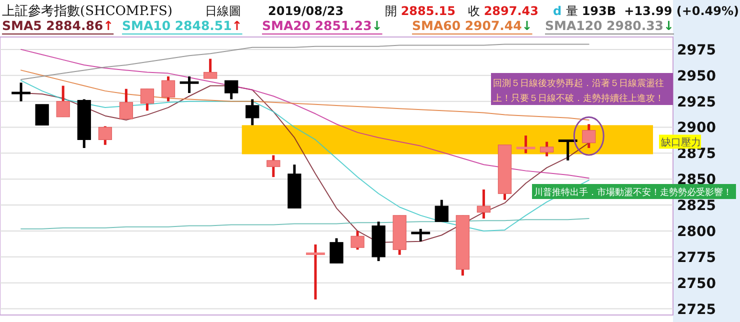  What do you see at coordinates (306, 11) in the screenshot?
I see `text: 2019/08/23` at bounding box center [306, 11].